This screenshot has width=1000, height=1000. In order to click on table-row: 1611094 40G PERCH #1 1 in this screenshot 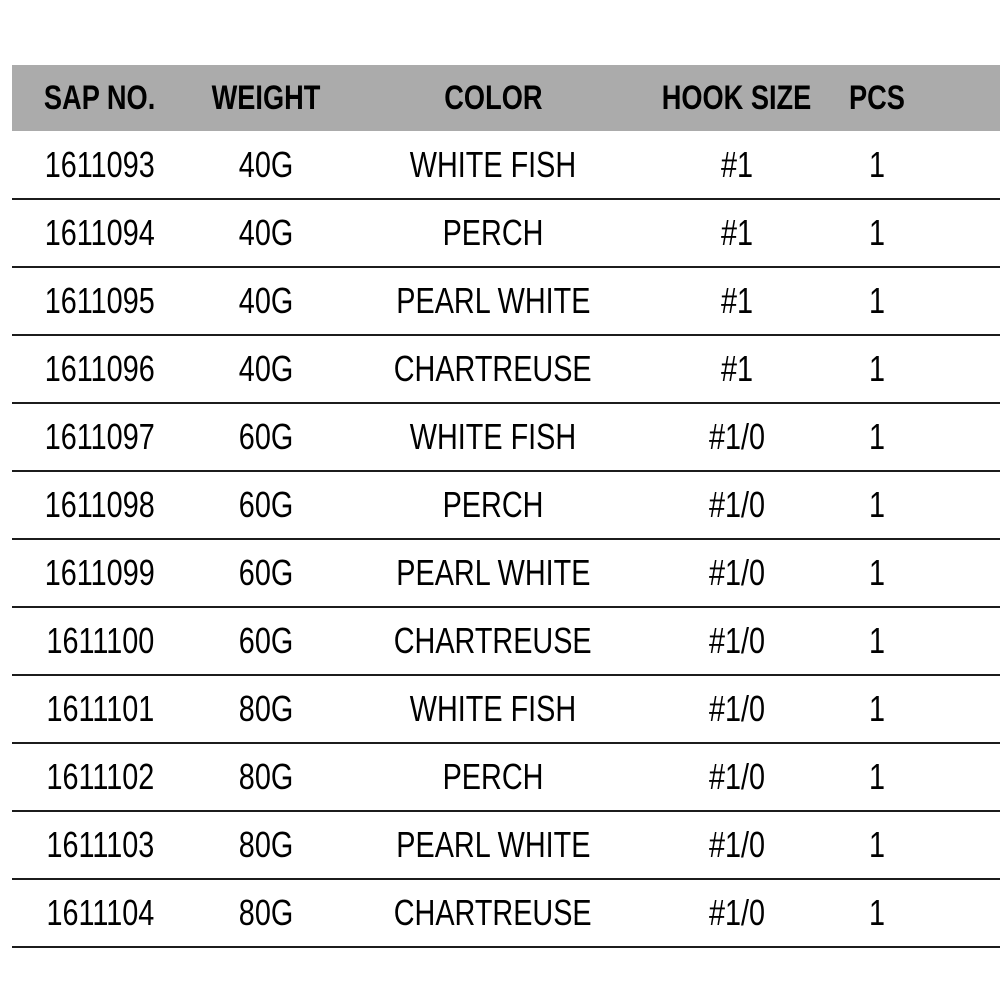, I will do `click(506, 233)`.